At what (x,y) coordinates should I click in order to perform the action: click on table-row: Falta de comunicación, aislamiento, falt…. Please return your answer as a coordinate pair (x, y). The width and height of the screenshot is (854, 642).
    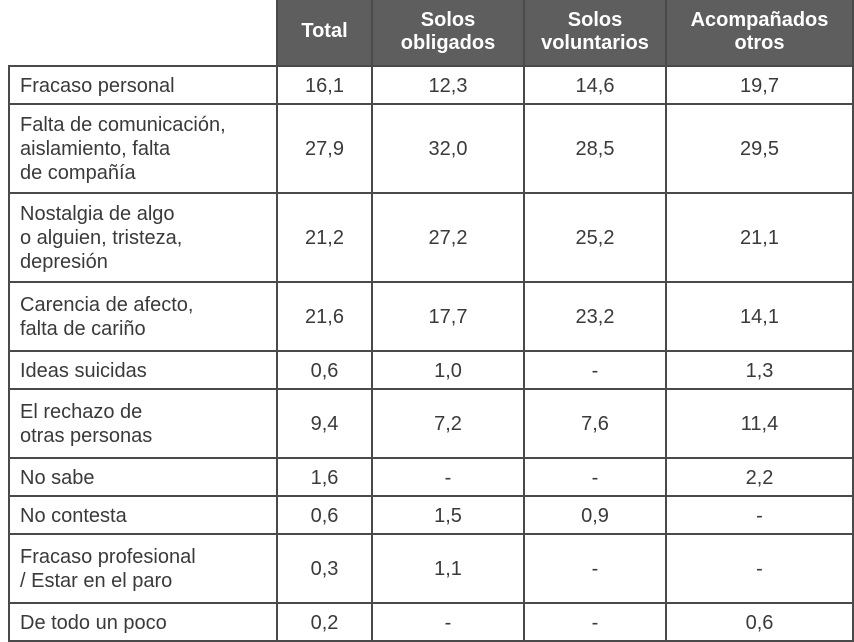
    Looking at the image, I should click on (431, 148).